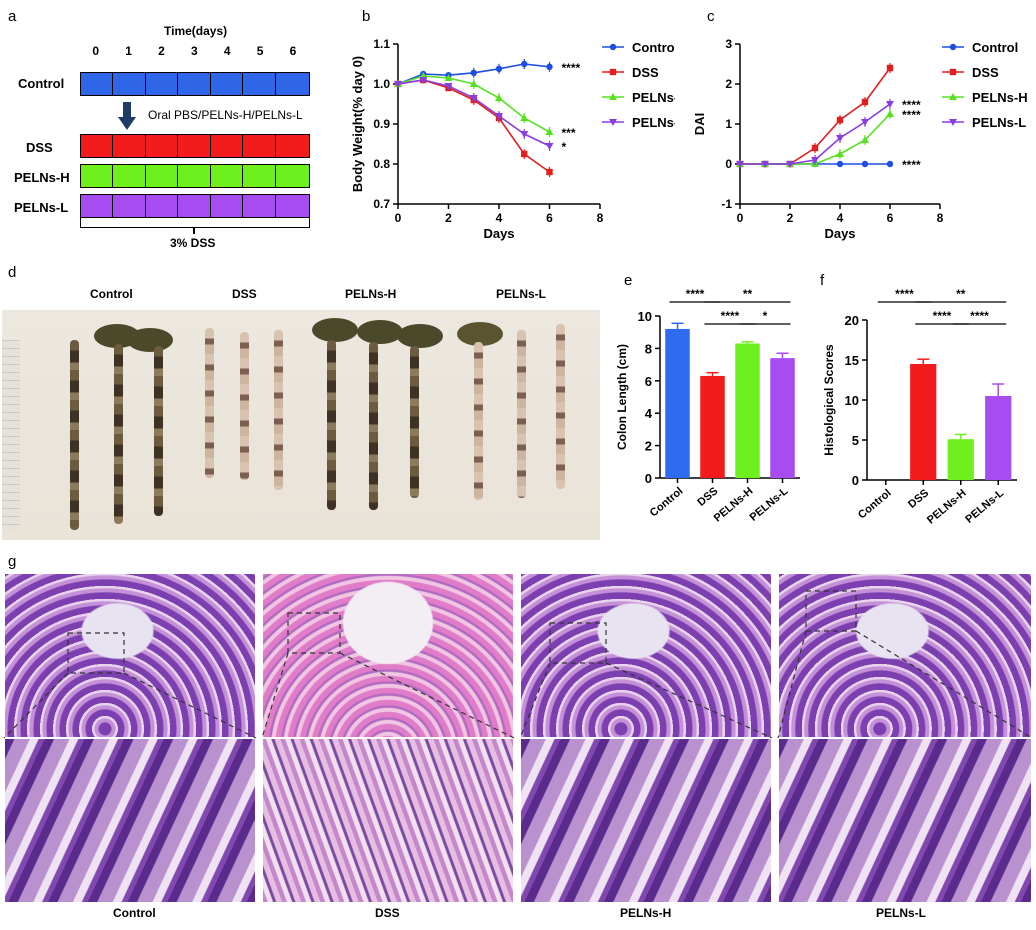 This screenshot has width=1036, height=930. Describe the element at coordinates (260, 51) in the screenshot. I see `day-label: 5` at that location.